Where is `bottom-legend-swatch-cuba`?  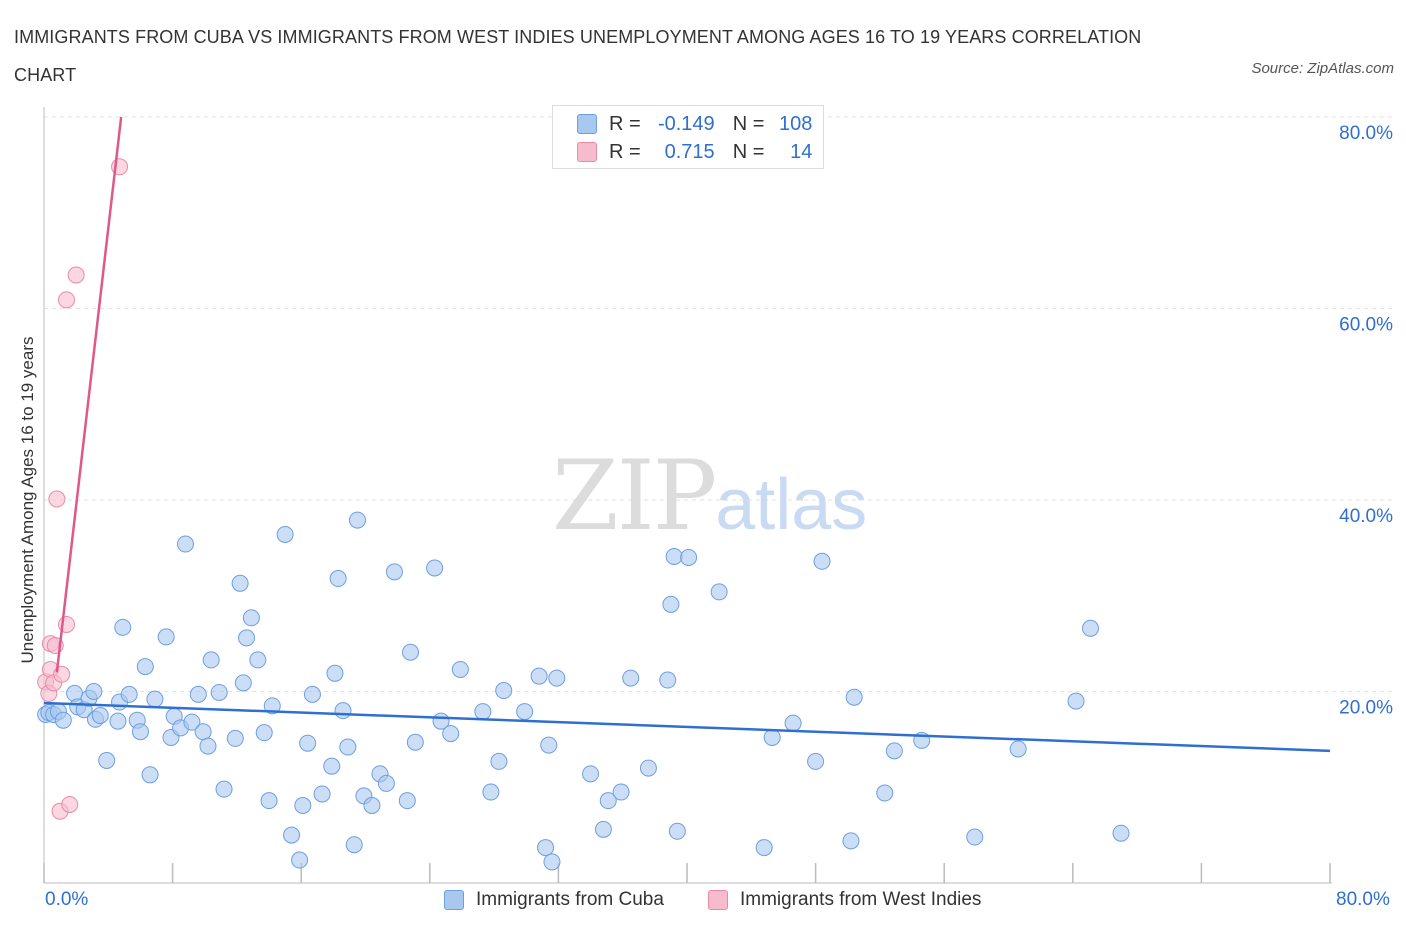 bottom-legend-swatch-cuba is located at coordinates (454, 900).